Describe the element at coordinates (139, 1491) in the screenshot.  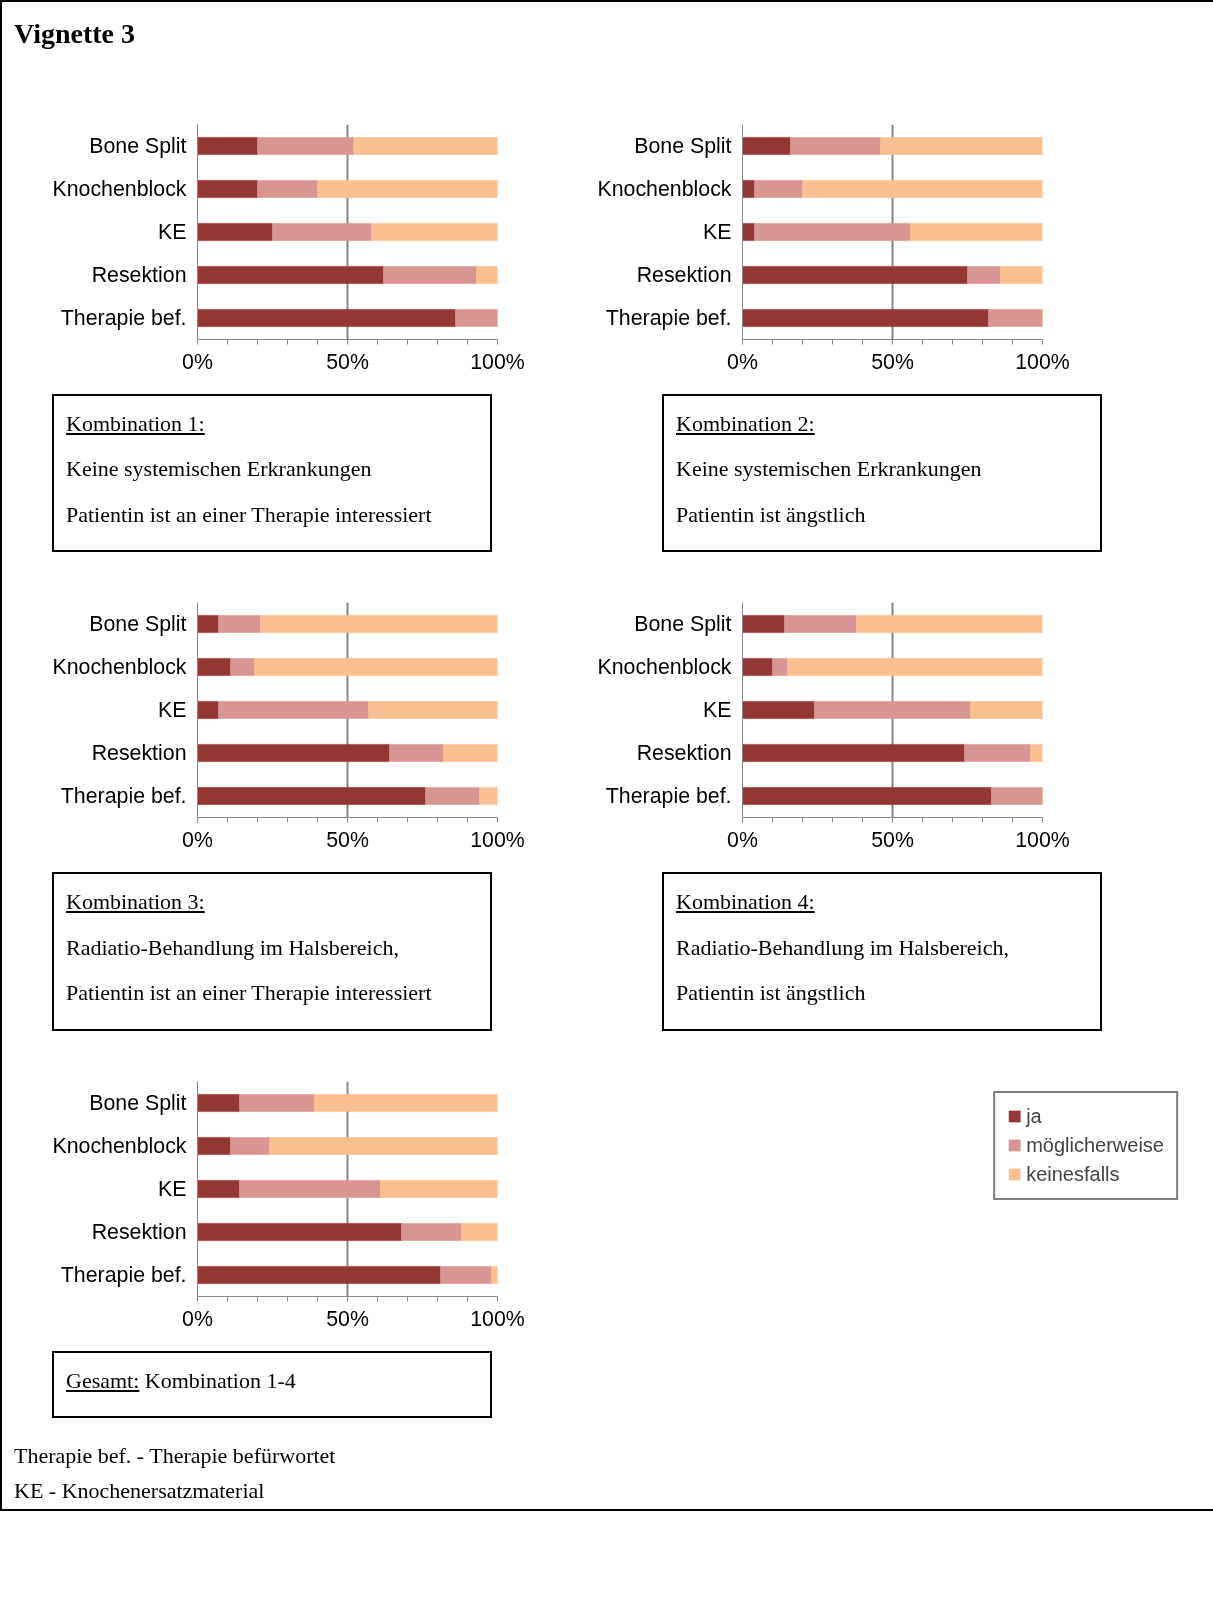
I see `text: KE - Knochenersatzmaterial` at that location.